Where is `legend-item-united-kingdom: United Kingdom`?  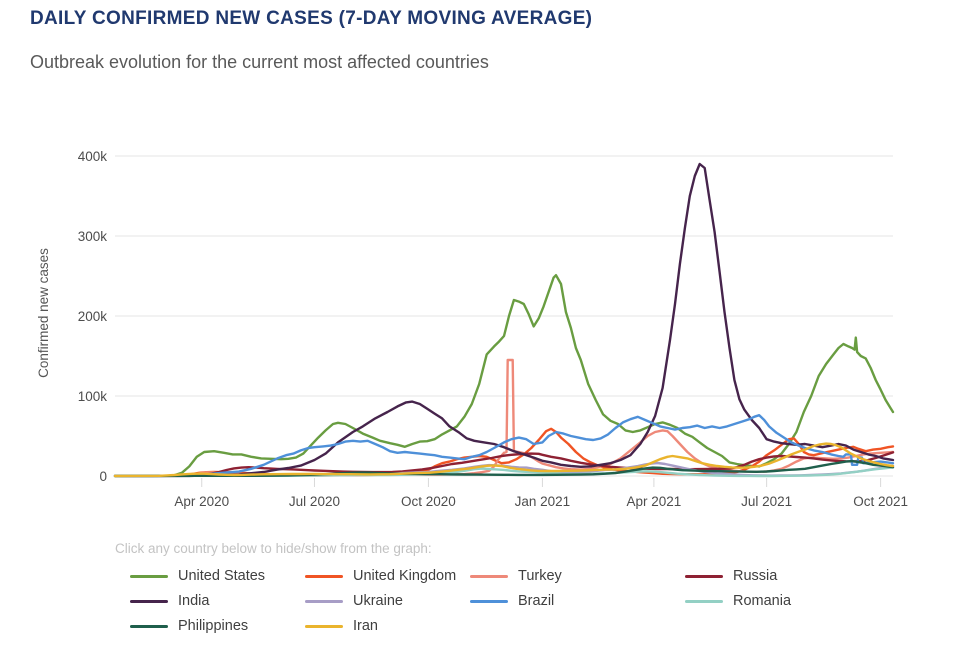
legend-item-united-kingdom: United Kingdom is located at coordinates (387, 576).